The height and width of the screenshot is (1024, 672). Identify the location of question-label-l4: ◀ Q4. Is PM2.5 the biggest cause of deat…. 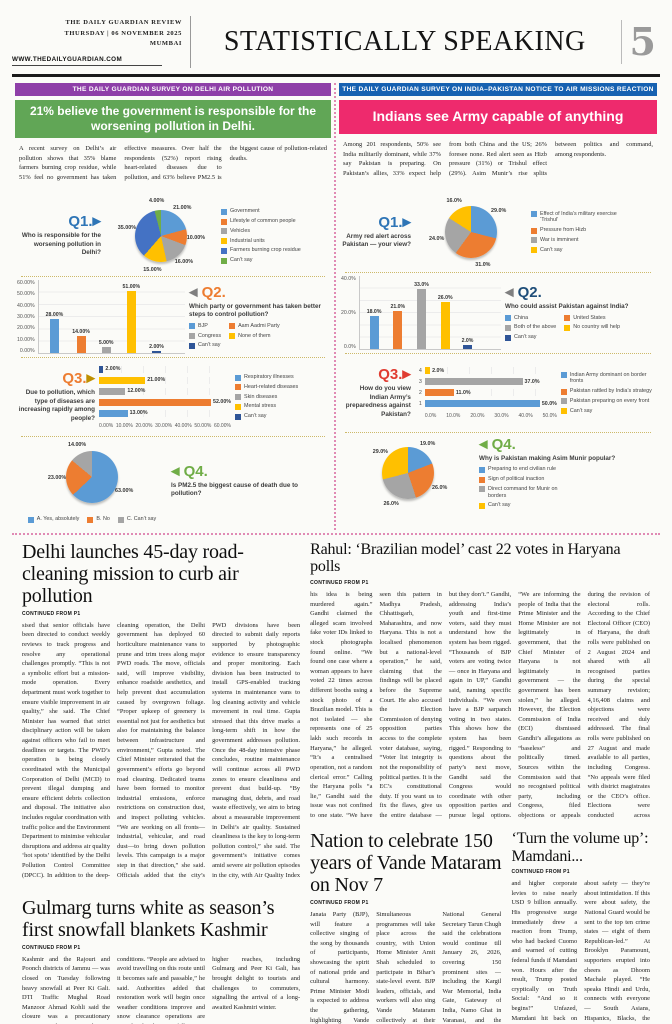
(250, 481).